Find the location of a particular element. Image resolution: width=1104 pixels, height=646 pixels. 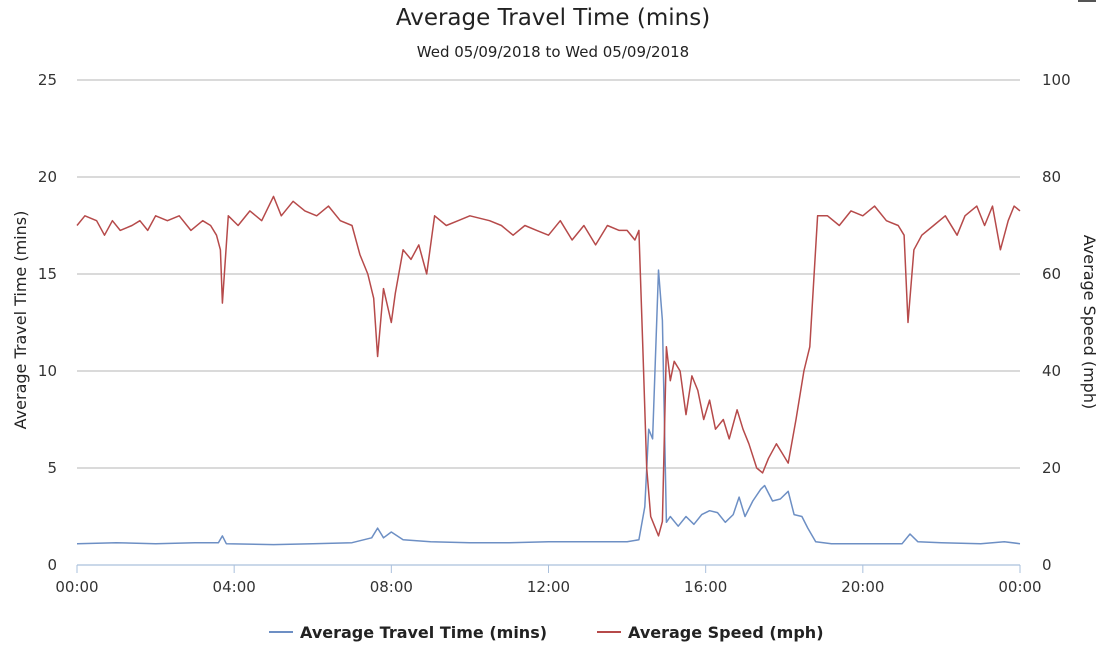

right-tick-label: 60 is located at coordinates (1051, 274).